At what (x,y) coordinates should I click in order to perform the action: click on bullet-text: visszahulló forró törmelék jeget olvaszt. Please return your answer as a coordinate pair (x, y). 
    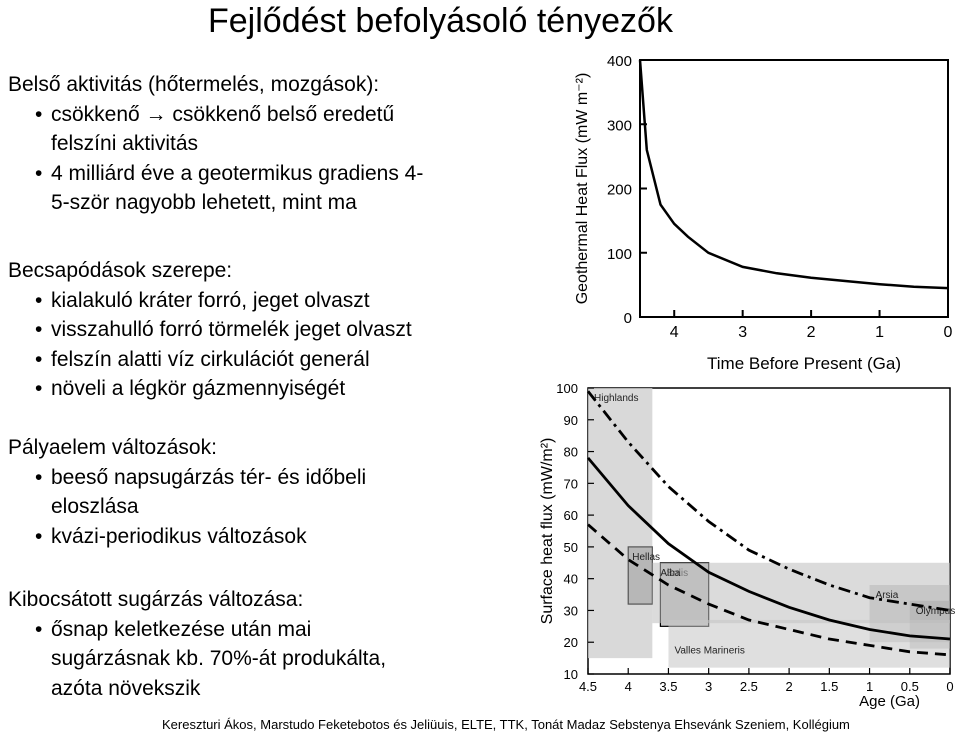
    Looking at the image, I should click on (231, 329).